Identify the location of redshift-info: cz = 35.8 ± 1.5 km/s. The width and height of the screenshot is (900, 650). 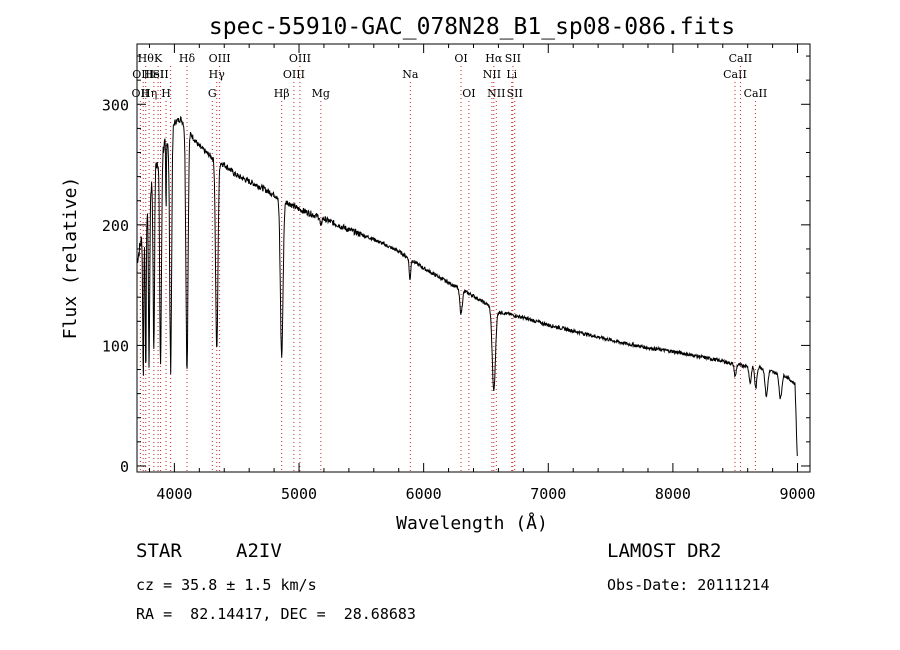
(226, 585).